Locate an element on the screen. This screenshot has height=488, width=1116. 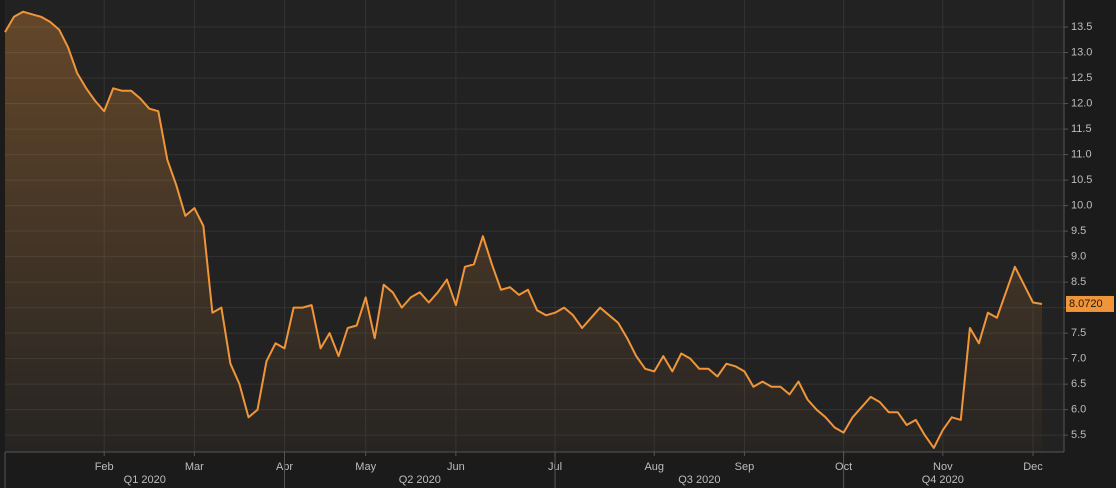
last-price-tag is located at coordinates (1090, 303).